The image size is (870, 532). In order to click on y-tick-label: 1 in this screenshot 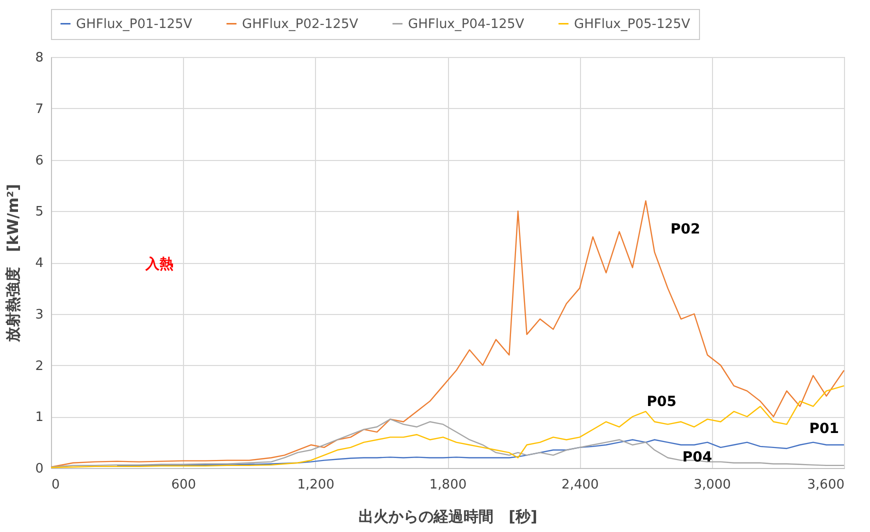, I will do `click(39, 418)`.